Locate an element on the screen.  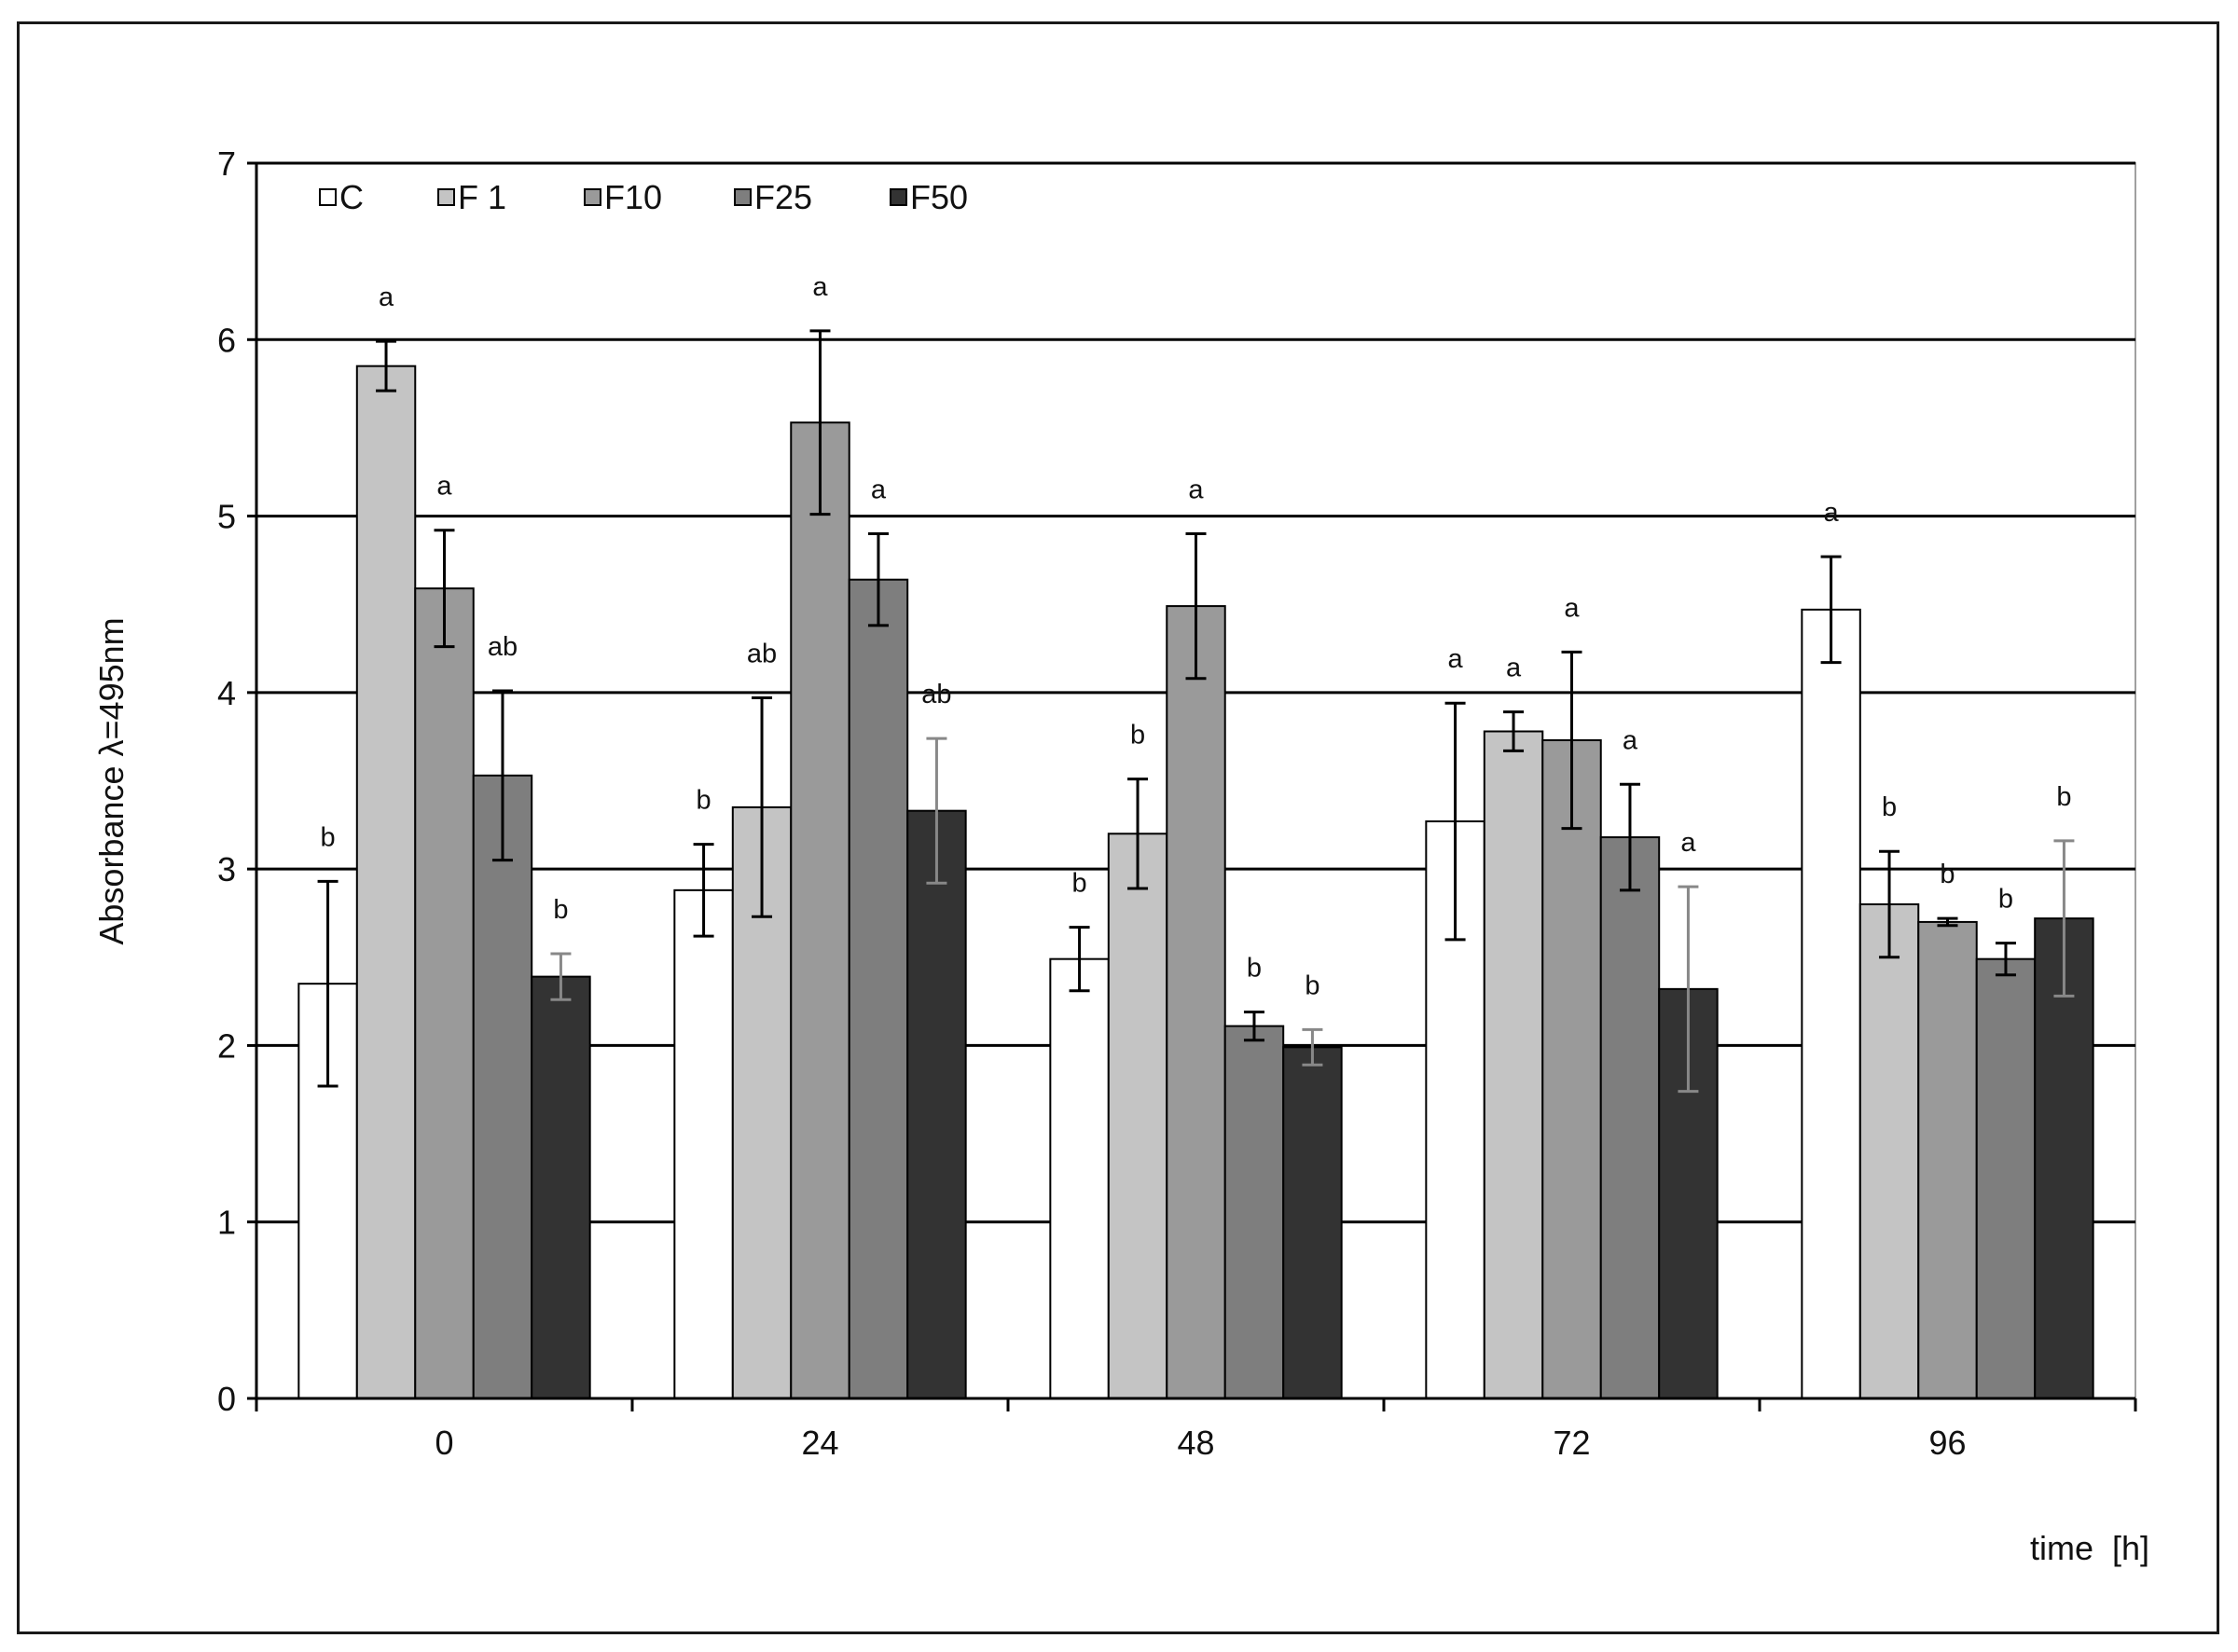
y-tick-label: 1 is located at coordinates (226, 1223).